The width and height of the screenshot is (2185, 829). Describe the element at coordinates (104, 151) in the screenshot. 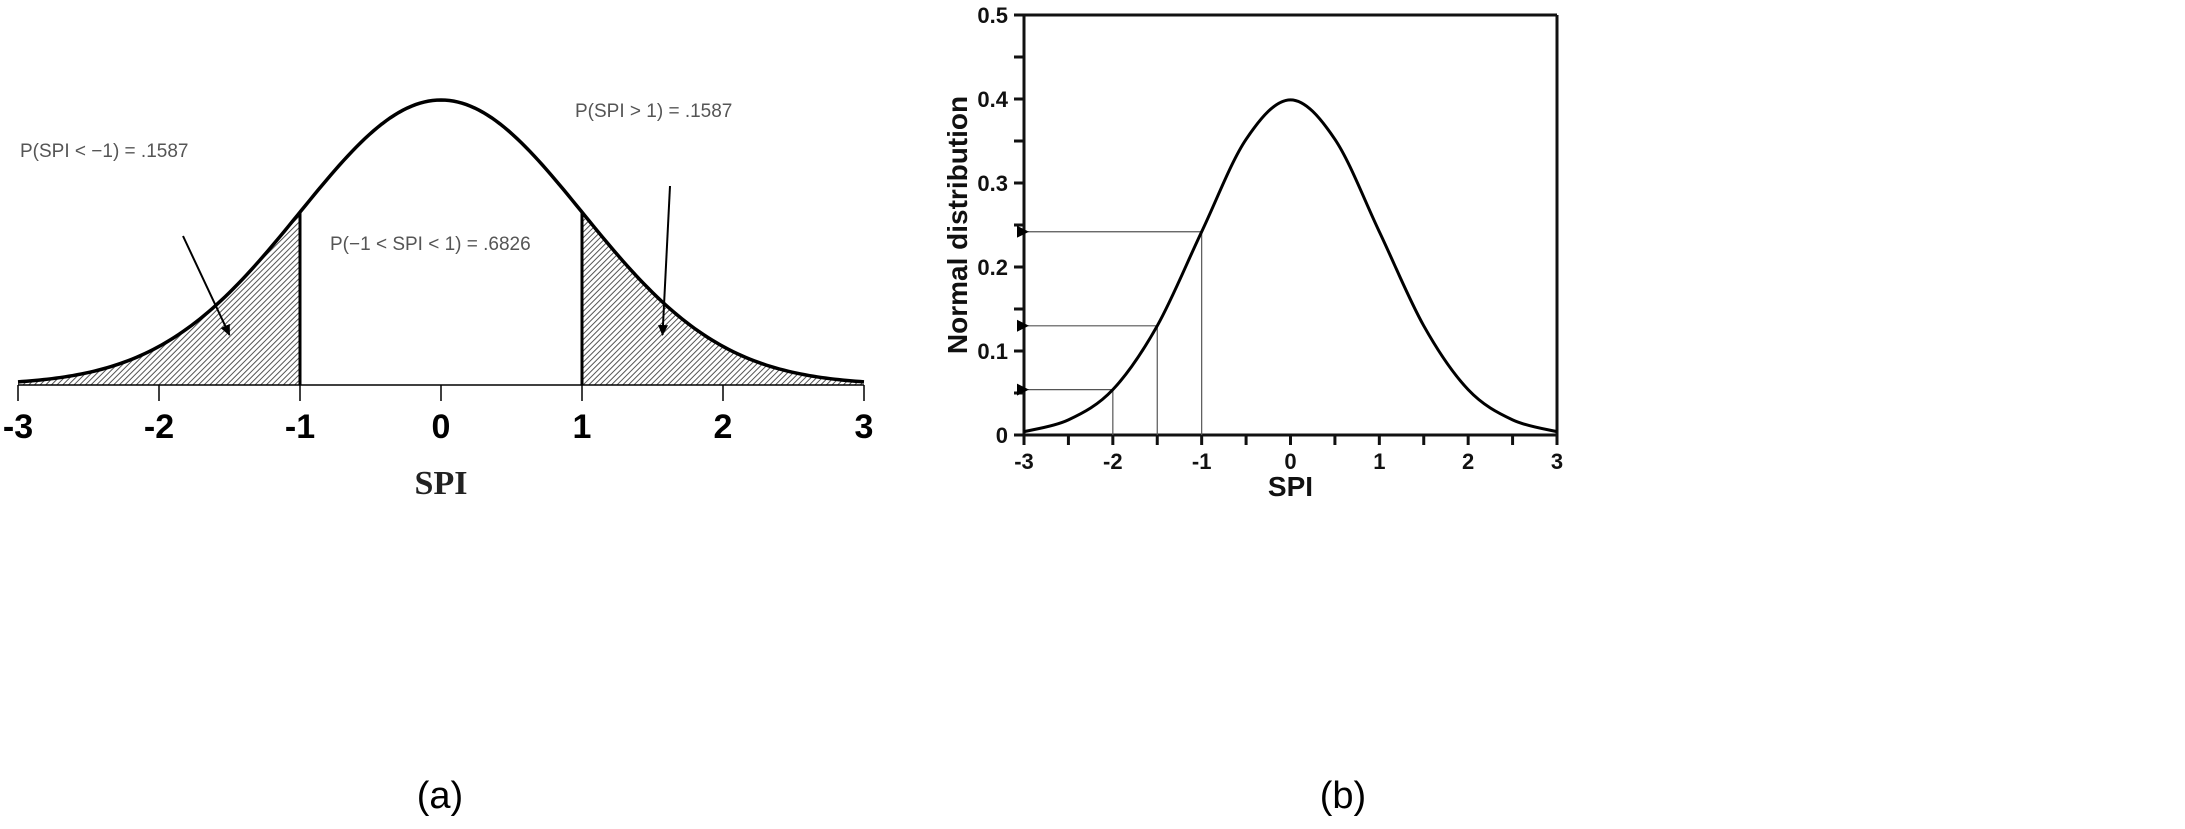

I see `annotation-left-tail: P(SPI < −1) = .1587` at that location.